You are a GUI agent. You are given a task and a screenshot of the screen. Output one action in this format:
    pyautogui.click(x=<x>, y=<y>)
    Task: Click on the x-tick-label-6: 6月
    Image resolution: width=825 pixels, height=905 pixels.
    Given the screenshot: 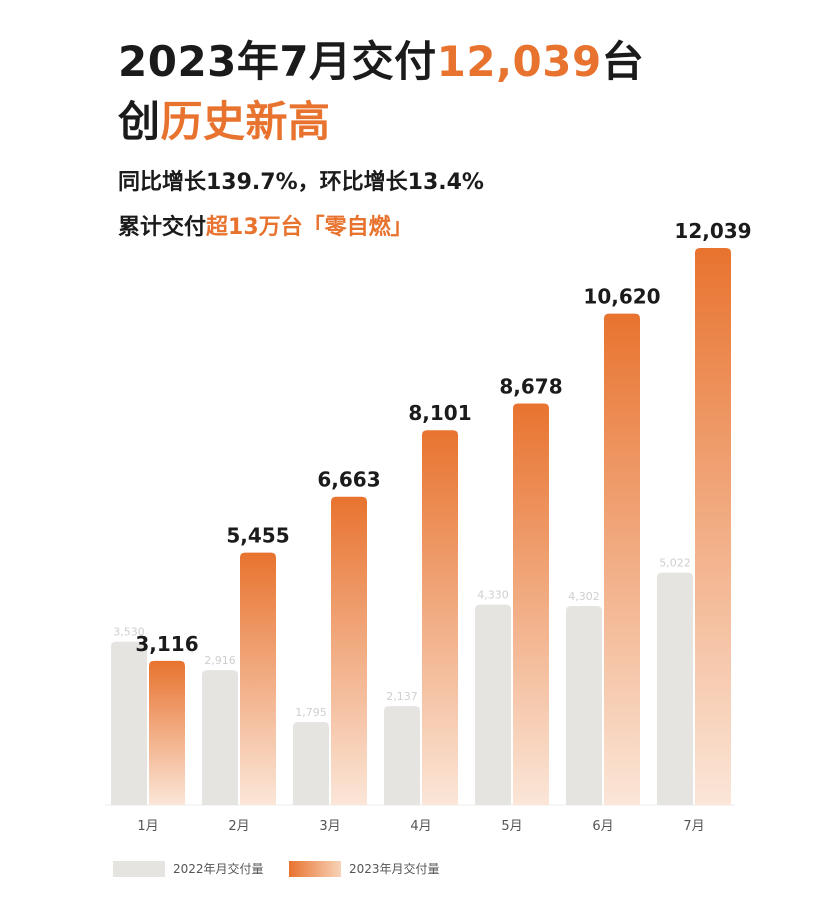 What is the action you would take?
    pyautogui.click(x=602, y=826)
    